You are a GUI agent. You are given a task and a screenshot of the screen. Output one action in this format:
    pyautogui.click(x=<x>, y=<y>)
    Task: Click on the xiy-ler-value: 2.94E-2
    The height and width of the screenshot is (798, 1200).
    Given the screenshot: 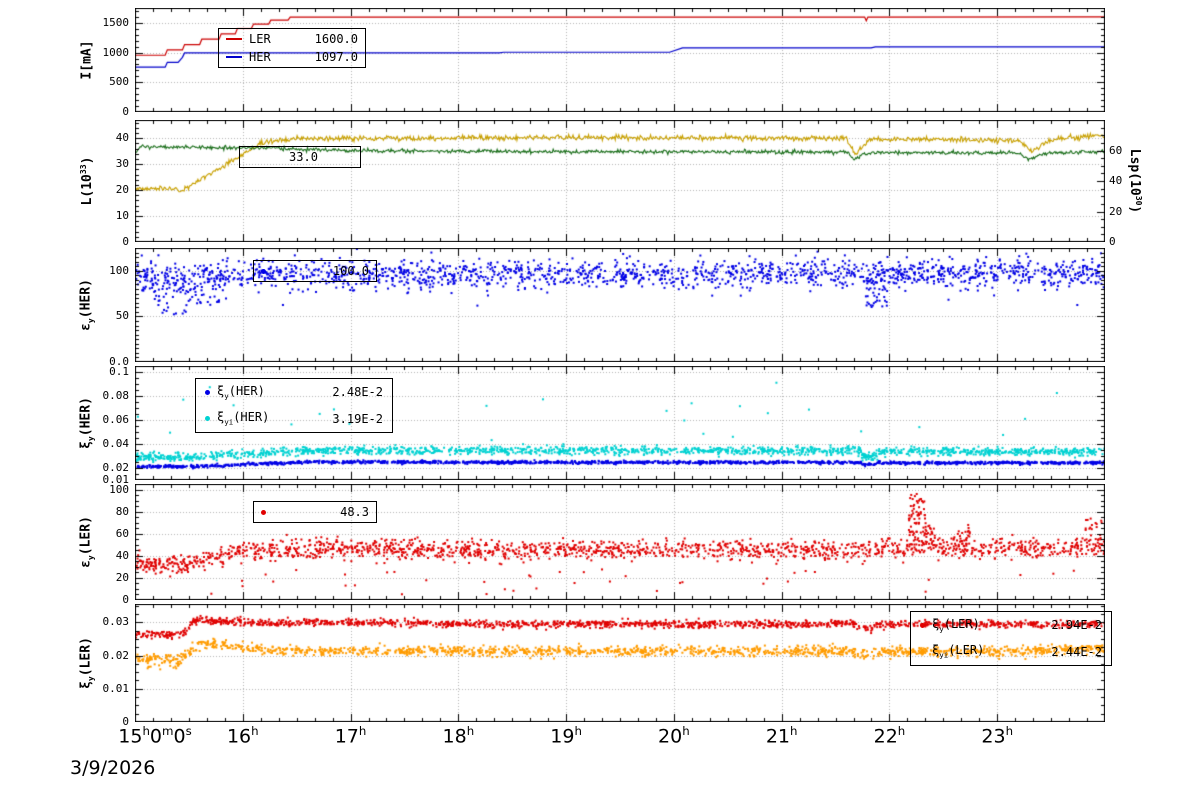 What is the action you would take?
    pyautogui.click(x=1076, y=625)
    